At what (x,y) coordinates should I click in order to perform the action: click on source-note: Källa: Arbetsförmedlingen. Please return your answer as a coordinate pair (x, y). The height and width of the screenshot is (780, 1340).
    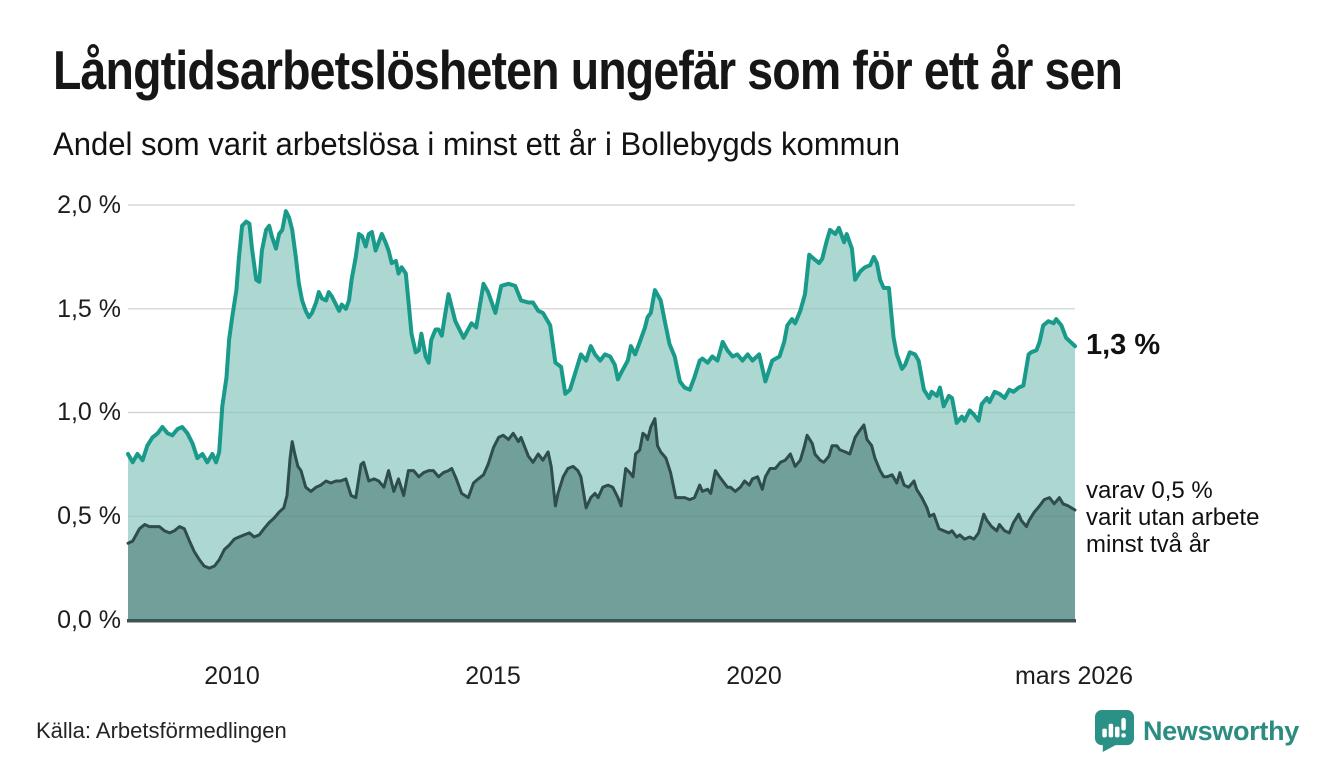
    Looking at the image, I should click on (161, 730).